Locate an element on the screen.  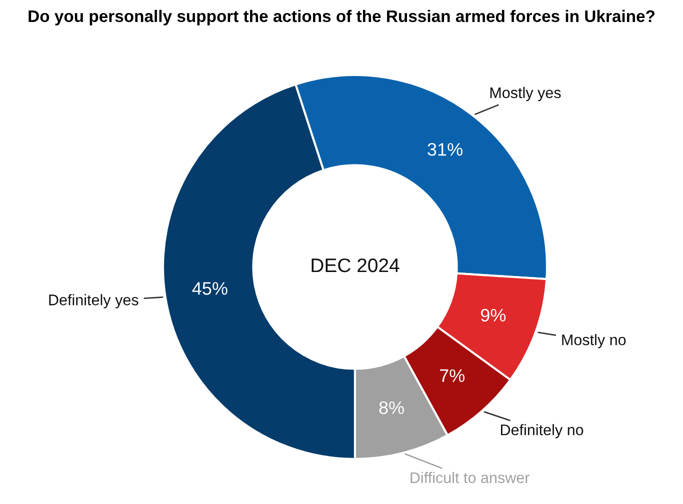
text: DEC 2024 is located at coordinates (356, 265).